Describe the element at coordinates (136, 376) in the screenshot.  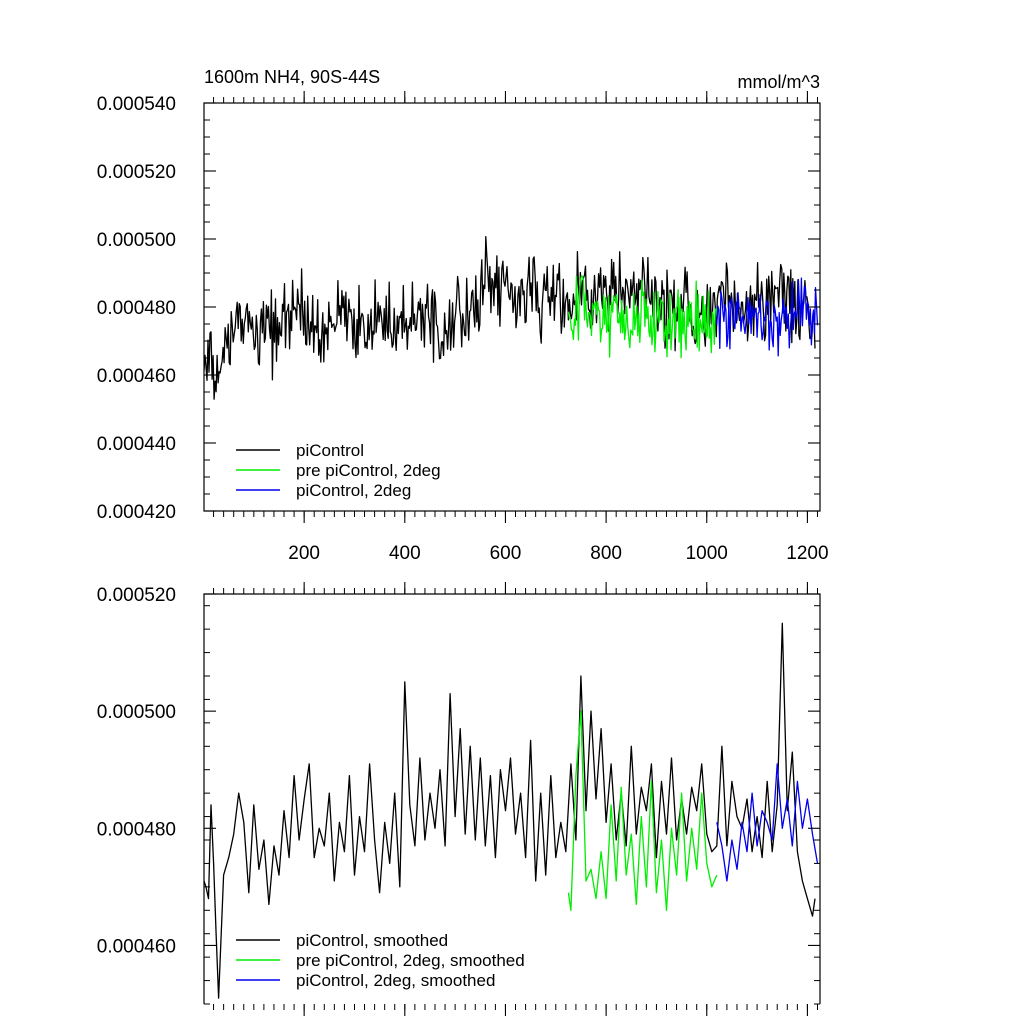
I see `top-ytick-label: 0.000460` at that location.